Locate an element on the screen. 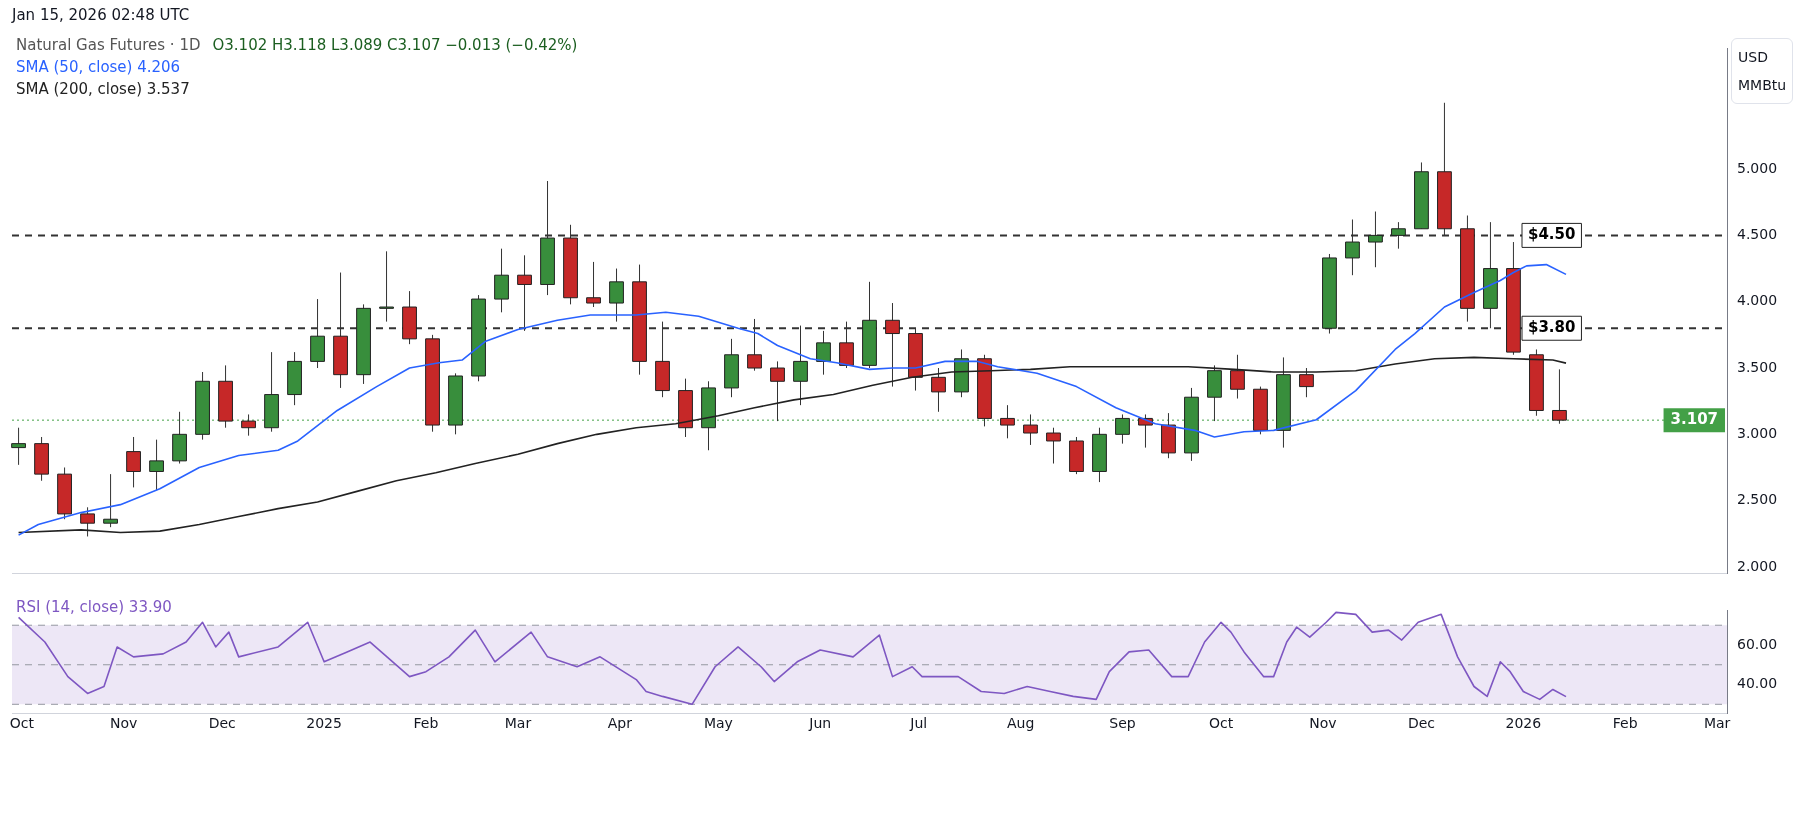  y-tick-label: 3.000 is located at coordinates (1757, 432).